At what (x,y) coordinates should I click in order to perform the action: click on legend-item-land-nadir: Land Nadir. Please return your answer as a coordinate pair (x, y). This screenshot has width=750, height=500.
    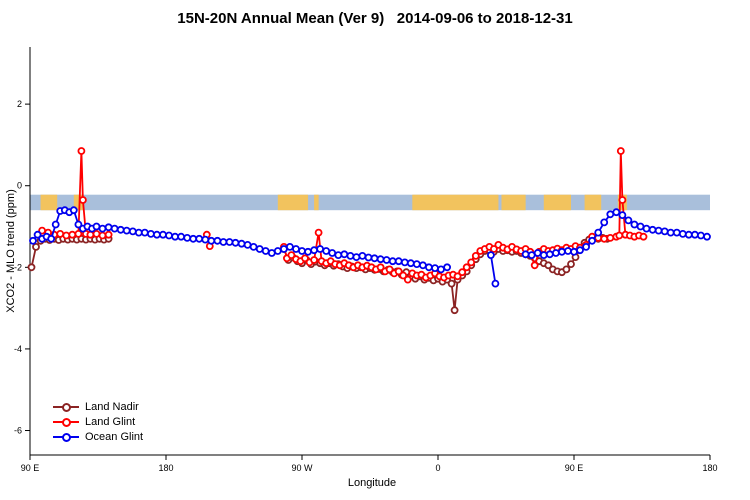
    Looking at the image, I should click on (98, 406).